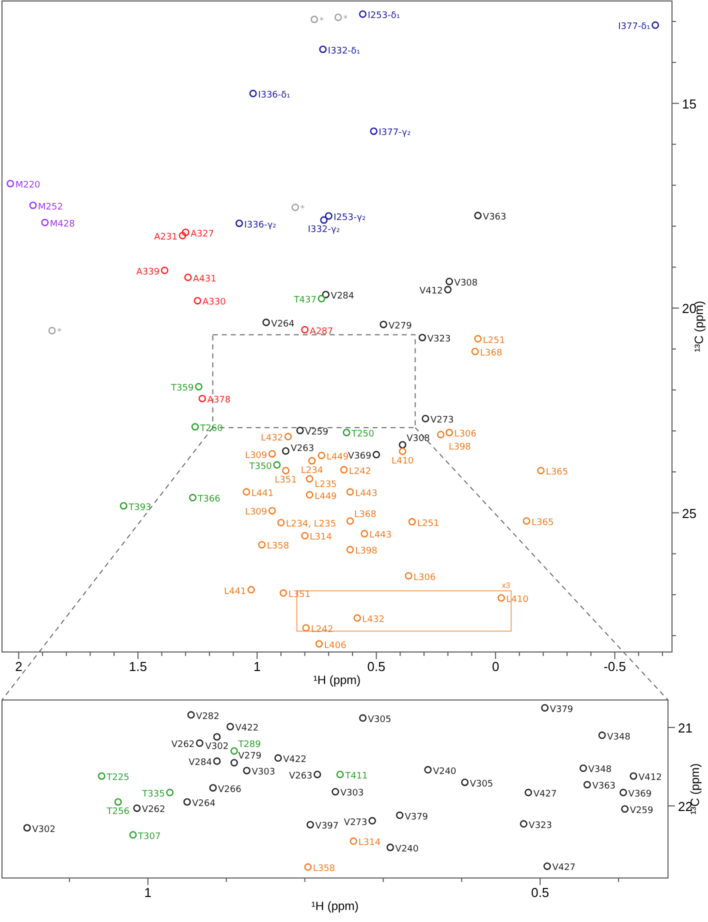 The height and width of the screenshot is (922, 708). Describe the element at coordinates (342, 297) in the screenshot. I see `data-label: V284` at that location.